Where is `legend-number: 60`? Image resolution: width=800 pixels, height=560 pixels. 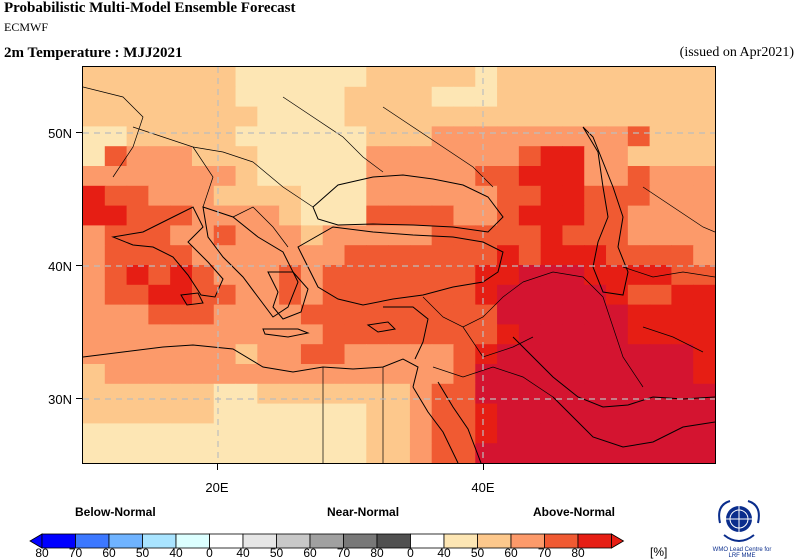
legend-number: 60 is located at coordinates (109, 553).